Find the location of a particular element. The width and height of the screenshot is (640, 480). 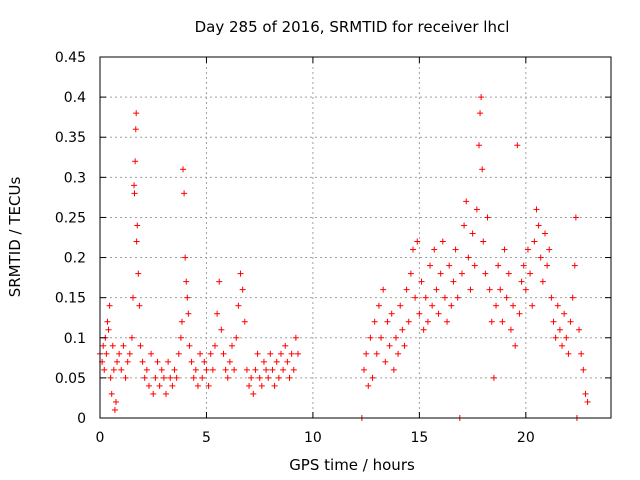

y-tick-label: 0.1 is located at coordinates (75, 339).